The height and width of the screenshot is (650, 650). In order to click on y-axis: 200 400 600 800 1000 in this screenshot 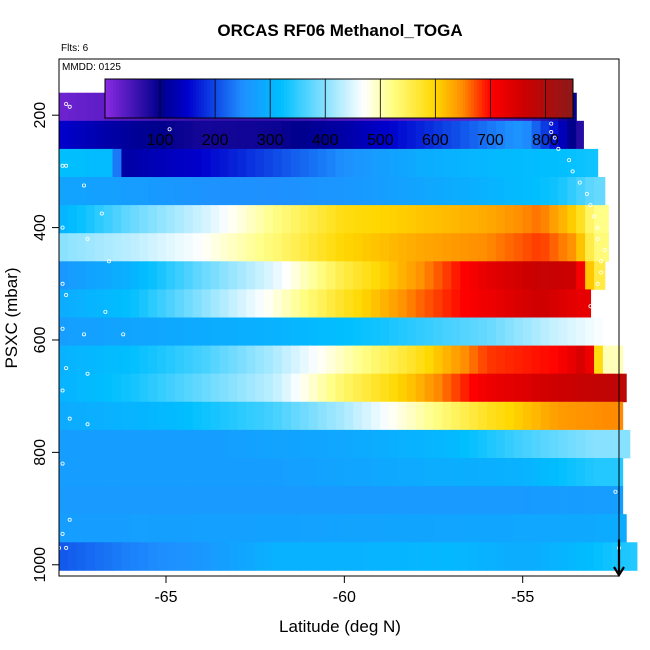, I will do `click(45, 342)`.